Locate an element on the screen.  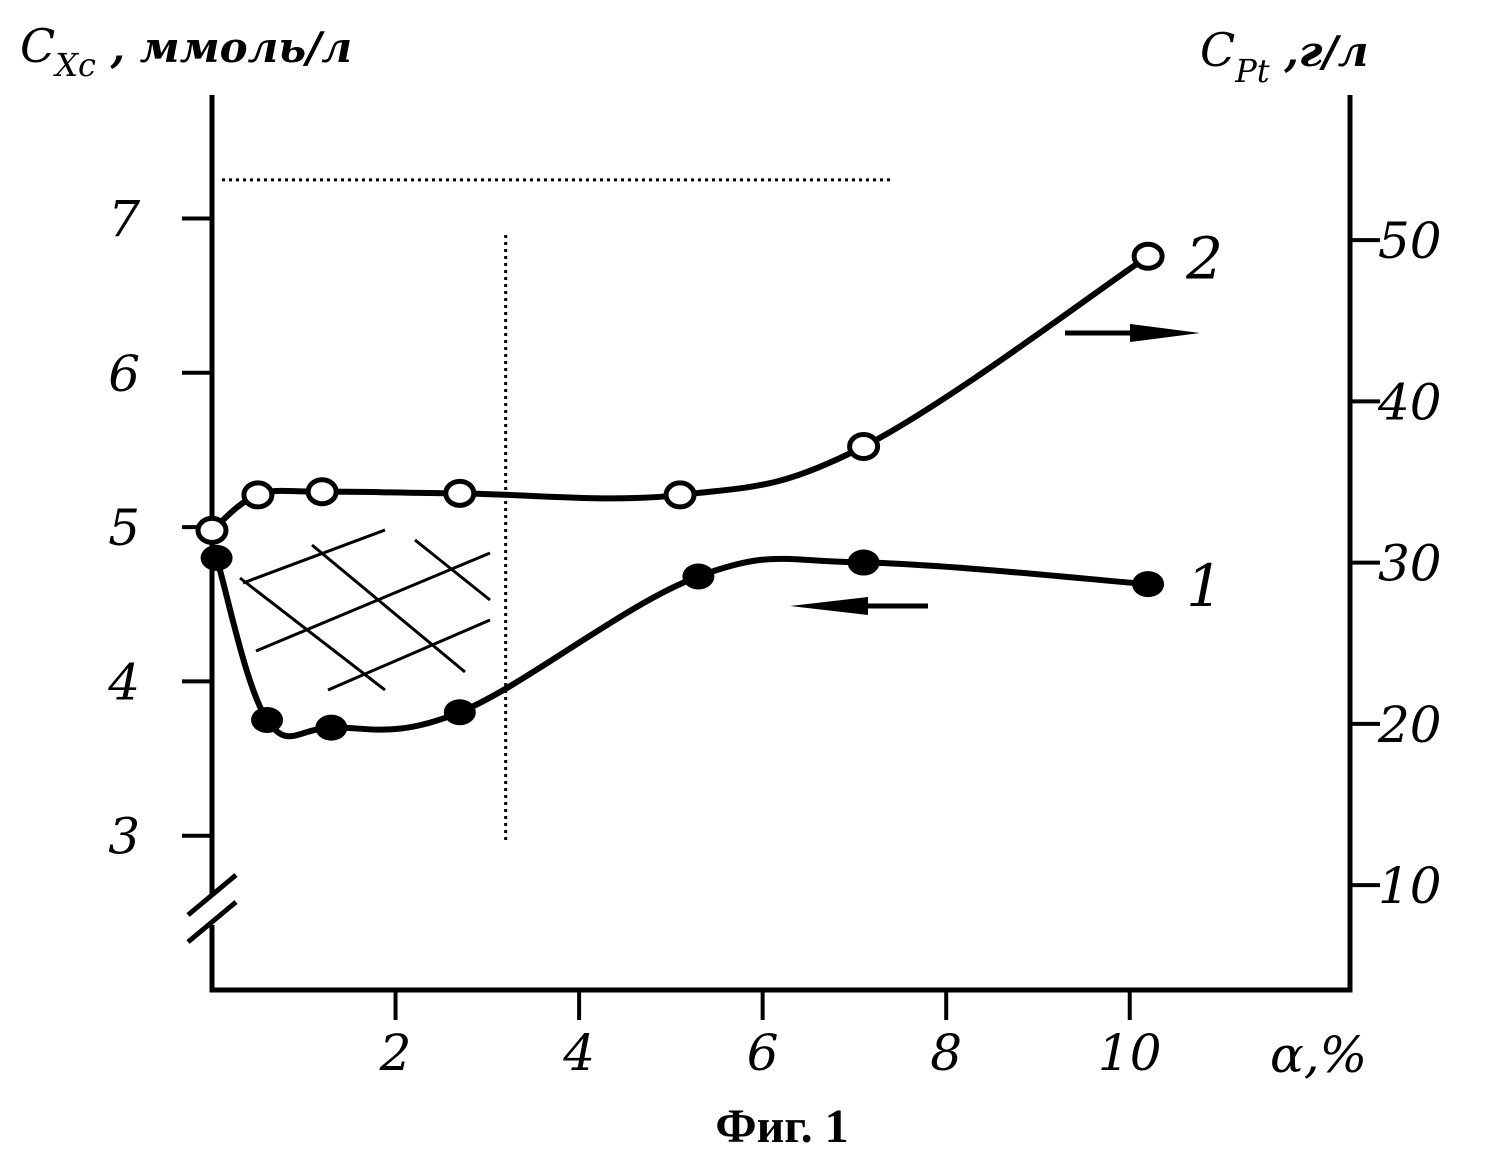
y-left-tick-label: 3 is located at coordinates (124, 837).